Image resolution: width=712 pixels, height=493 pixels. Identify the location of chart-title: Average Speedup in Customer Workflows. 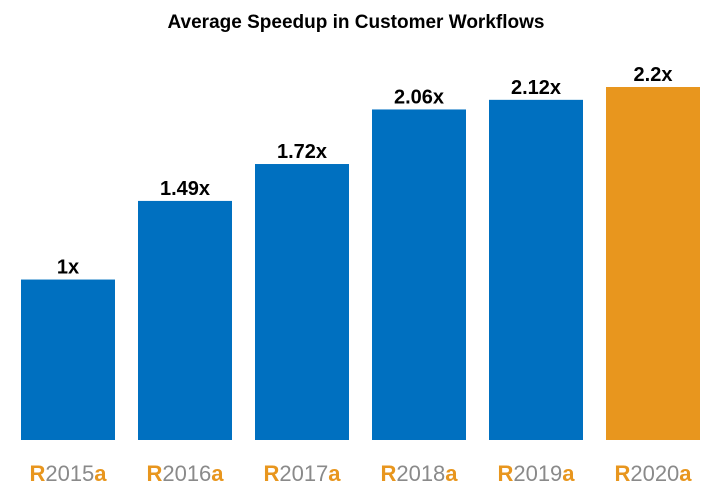
(356, 22).